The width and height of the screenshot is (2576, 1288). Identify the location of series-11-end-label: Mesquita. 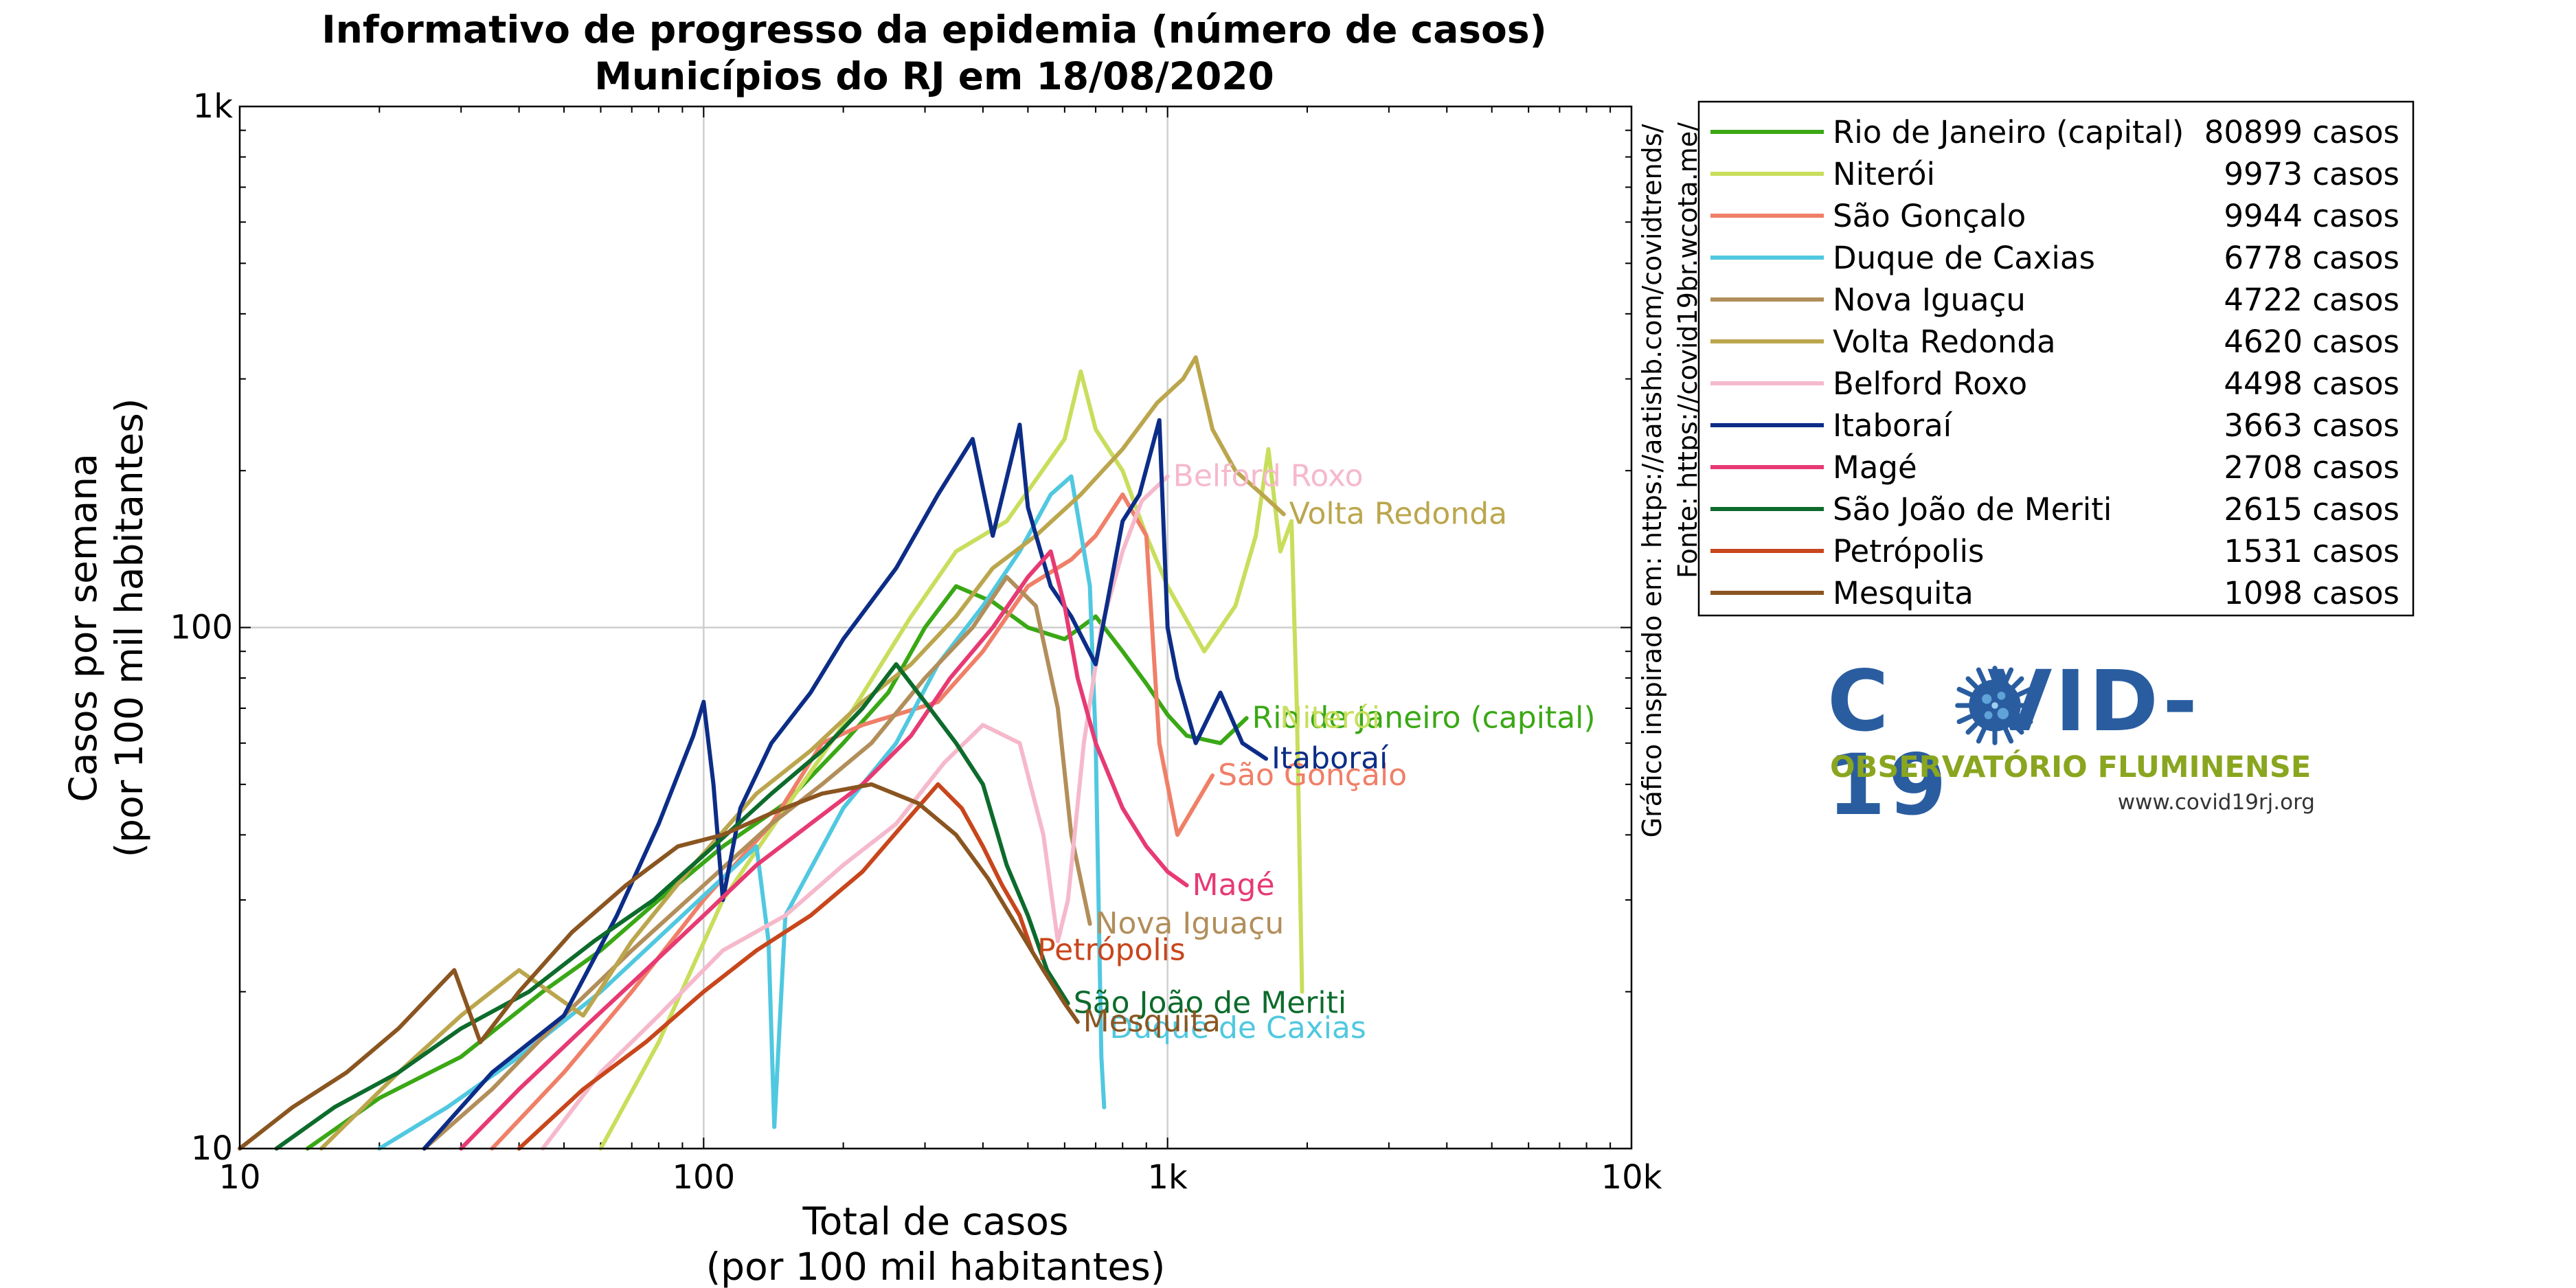
(1152, 1021).